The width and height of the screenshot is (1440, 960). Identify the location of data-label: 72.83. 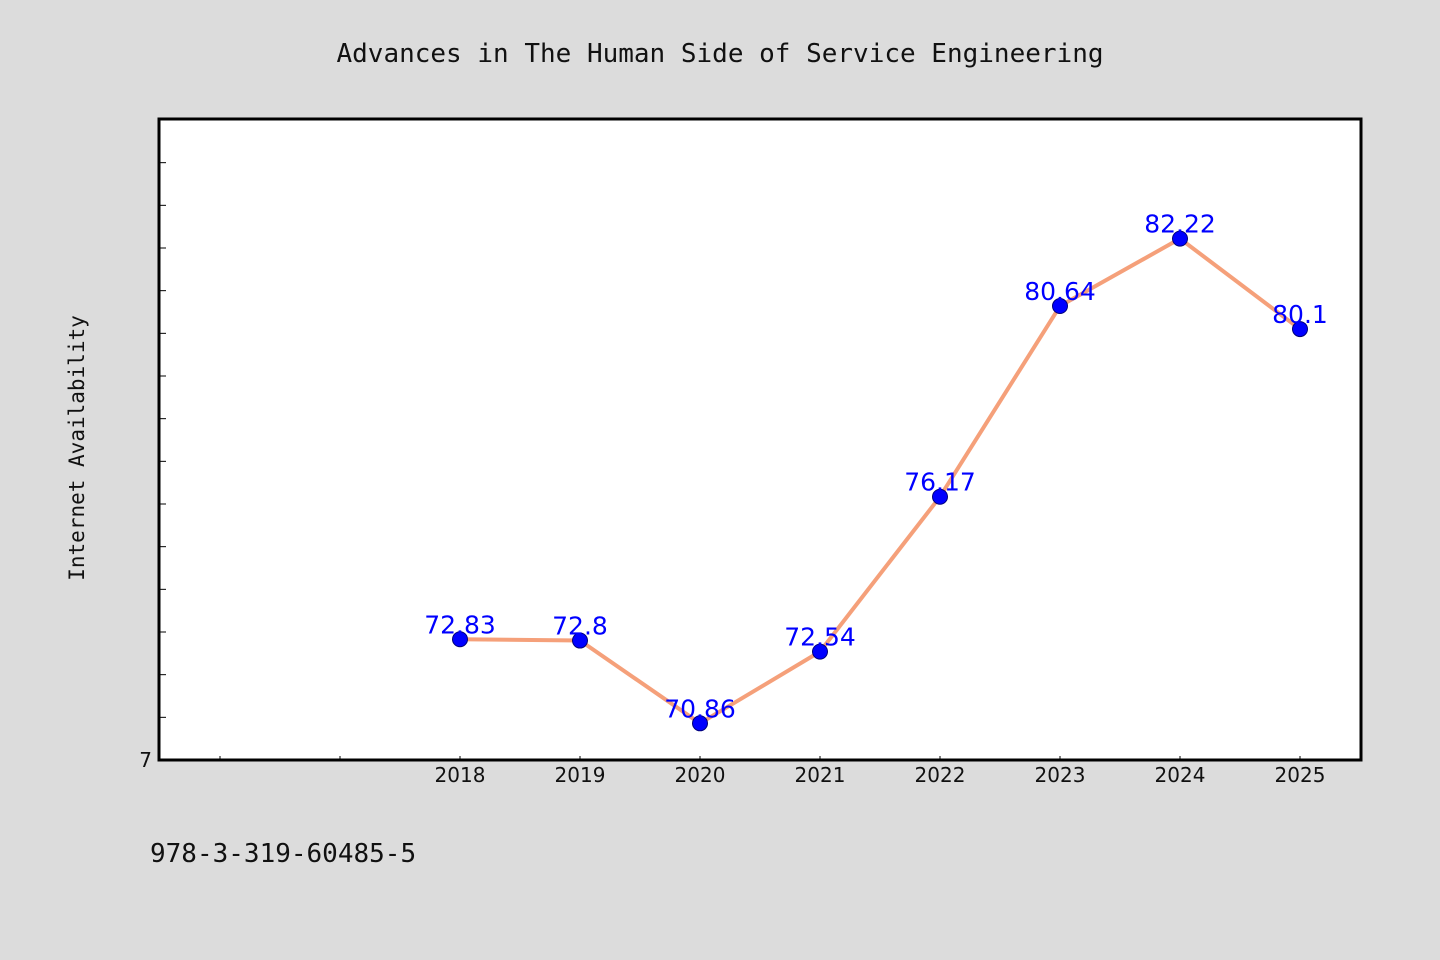
(460, 624).